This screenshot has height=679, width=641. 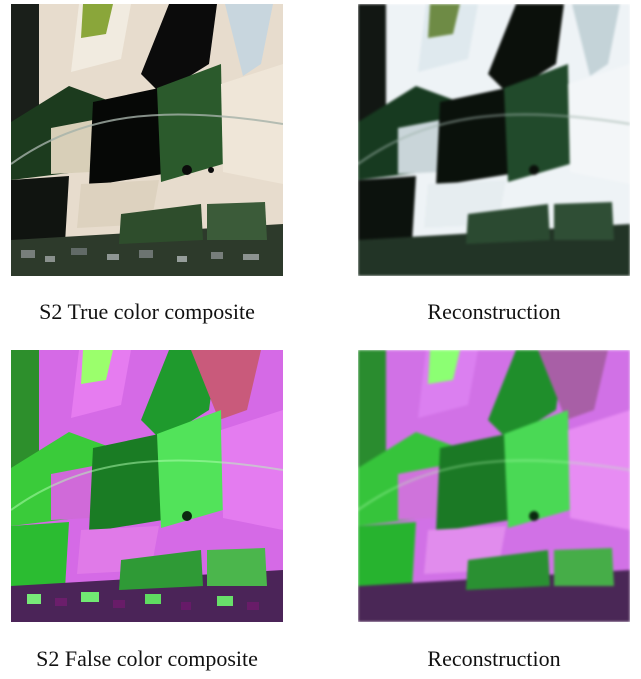 I want to click on true-color-reconstruction-caption: Reconstruction, so click(x=494, y=311).